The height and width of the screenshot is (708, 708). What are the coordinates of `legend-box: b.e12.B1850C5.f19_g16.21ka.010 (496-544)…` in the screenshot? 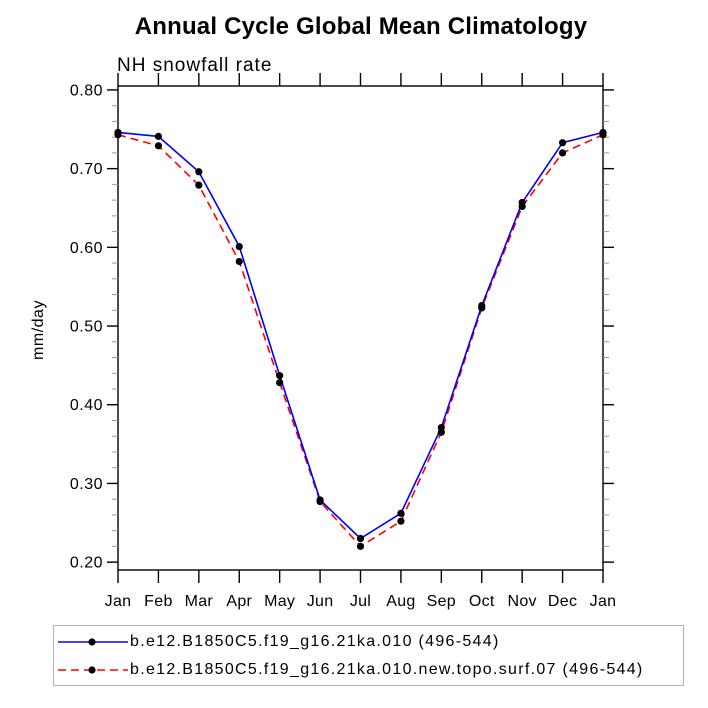 It's located at (368, 655).